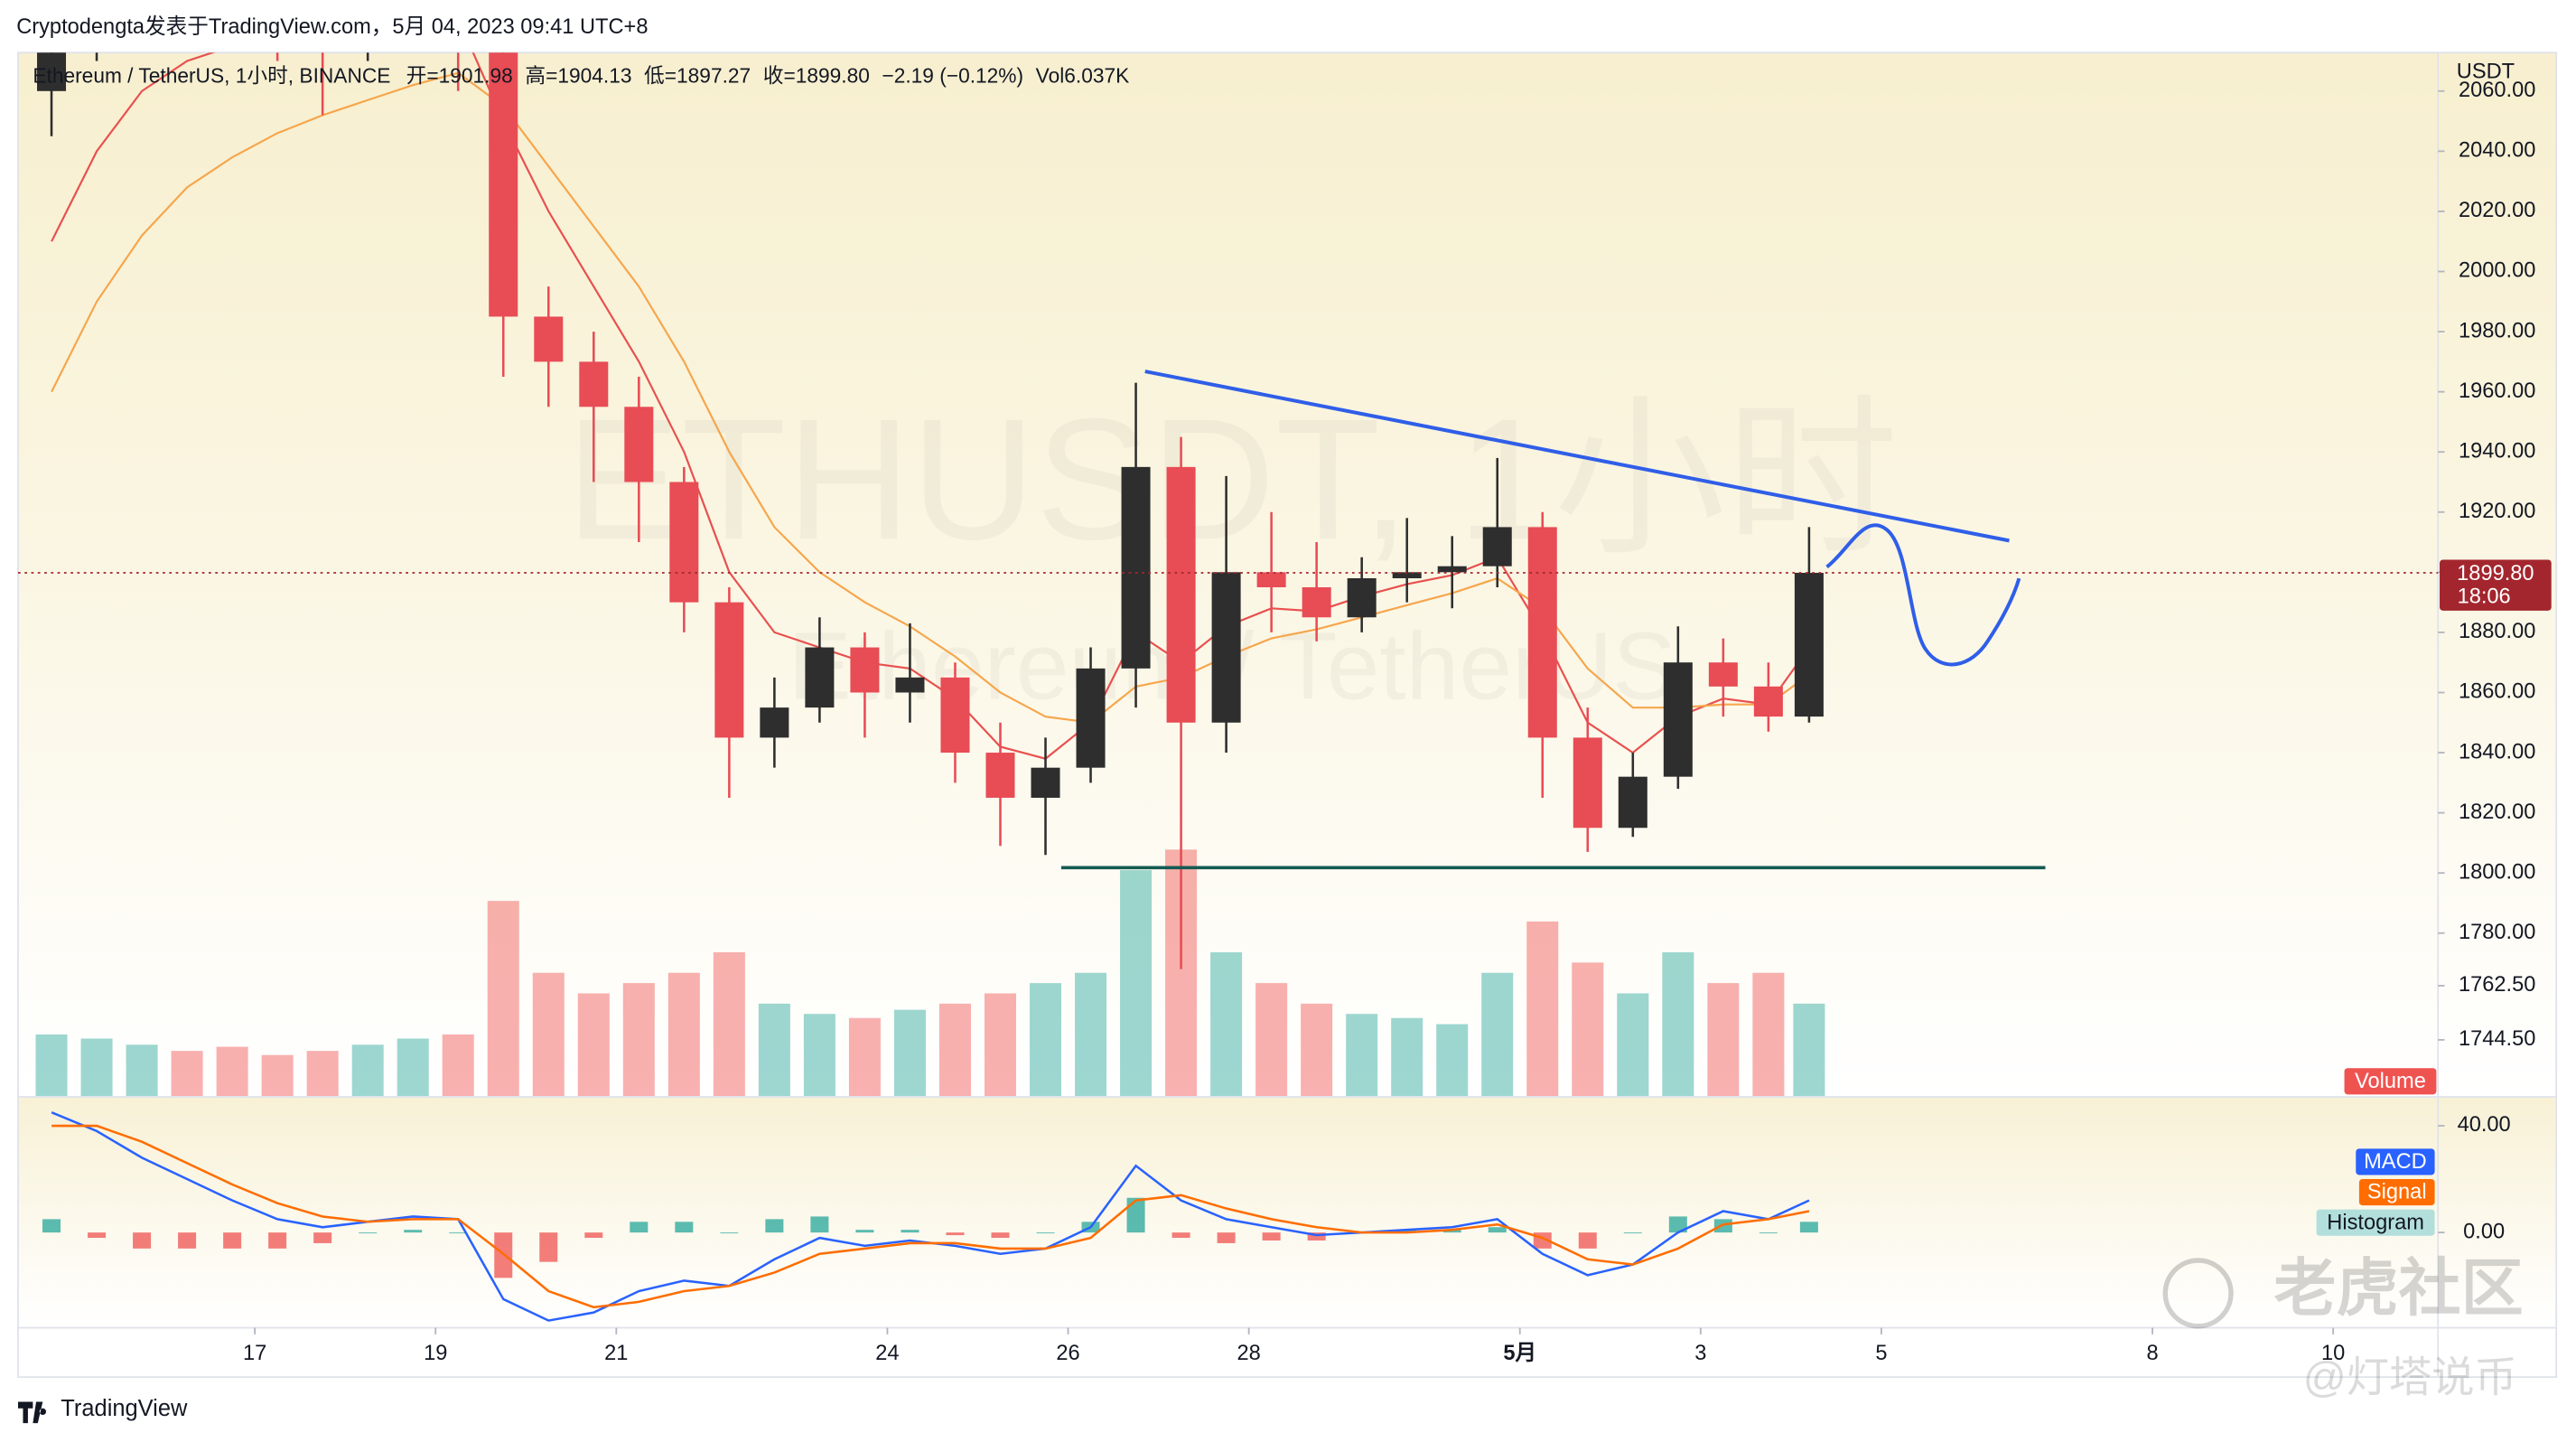 This screenshot has width=2576, height=1442. Describe the element at coordinates (2484, 1125) in the screenshot. I see `macd-y-tick-label: 40.00` at that location.